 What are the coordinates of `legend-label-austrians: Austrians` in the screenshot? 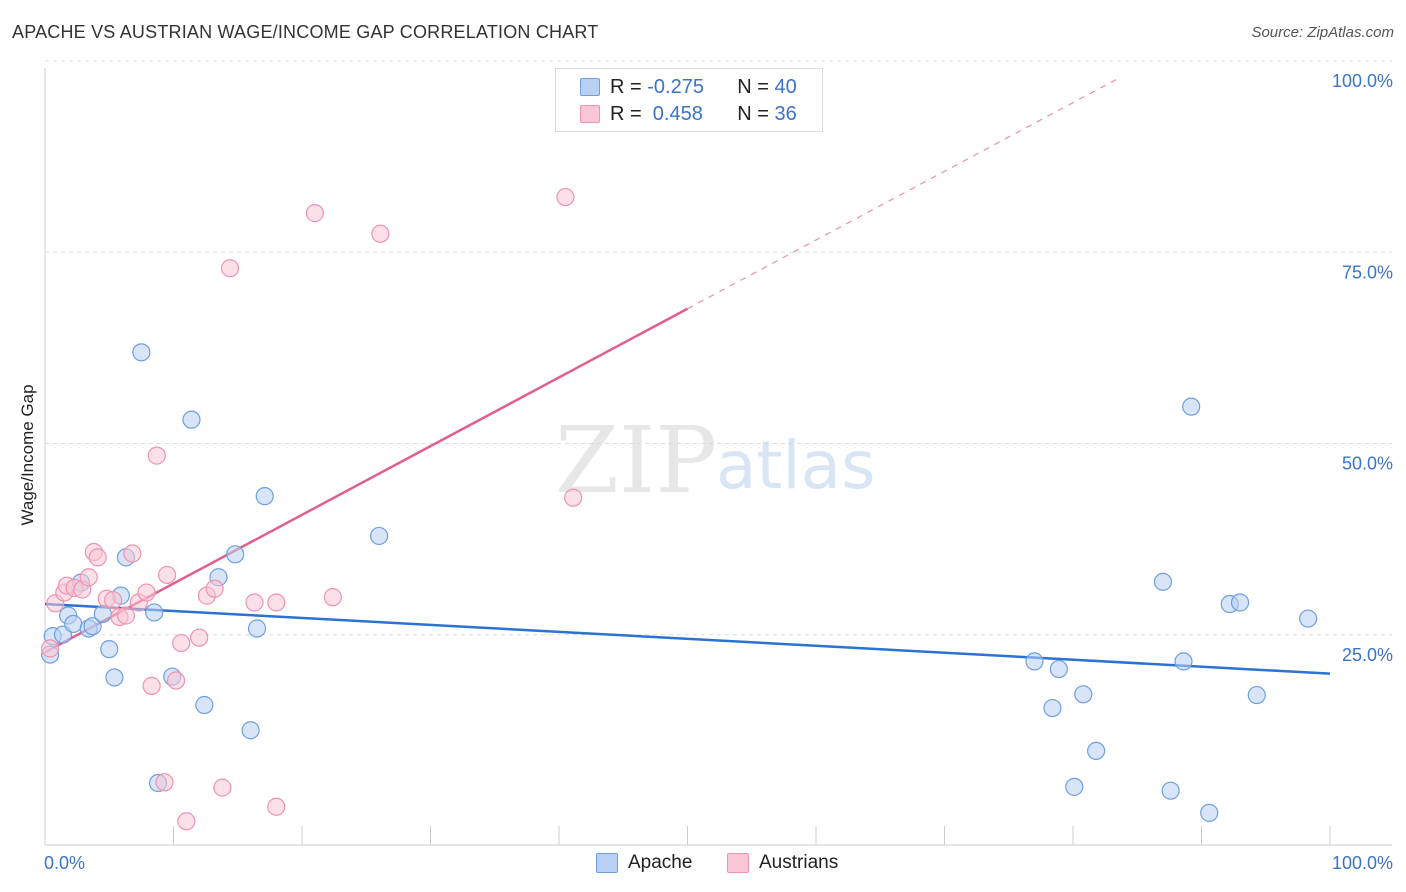 It's located at (799, 862).